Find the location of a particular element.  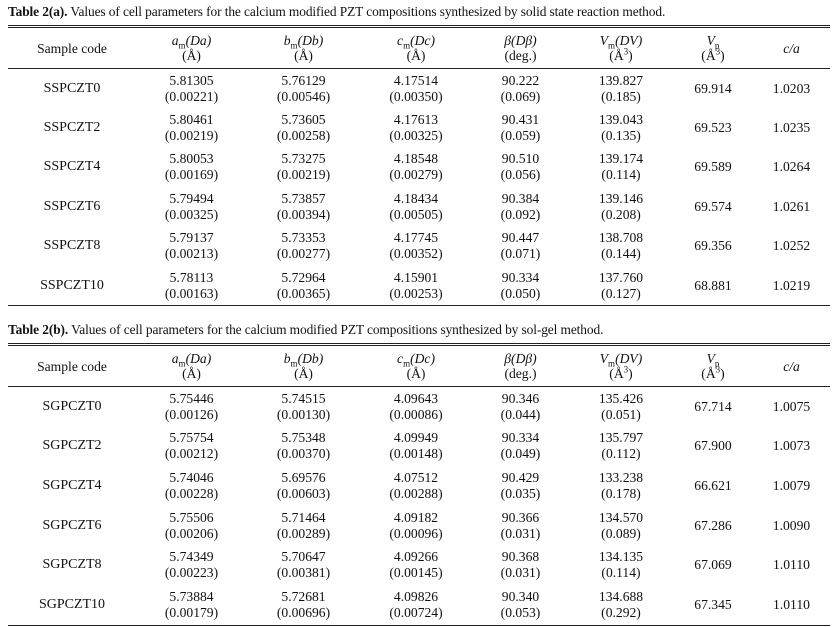

cell-sample-code: SSPCZT6 is located at coordinates (72, 206).